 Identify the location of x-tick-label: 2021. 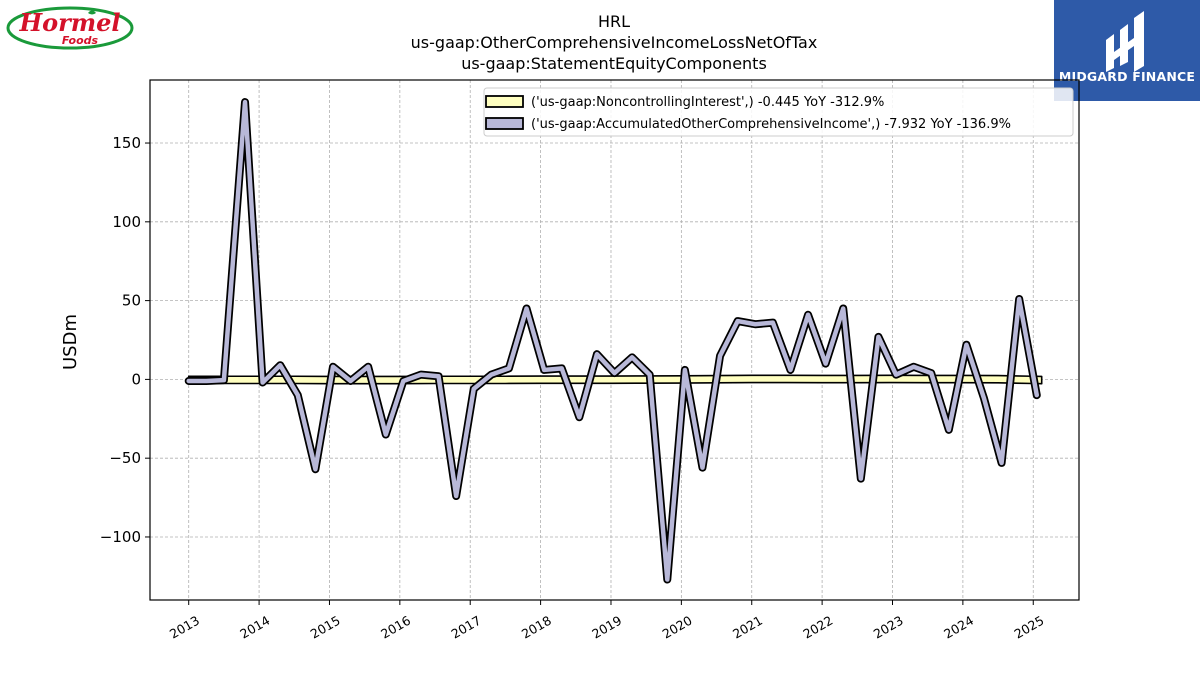
(747, 627).